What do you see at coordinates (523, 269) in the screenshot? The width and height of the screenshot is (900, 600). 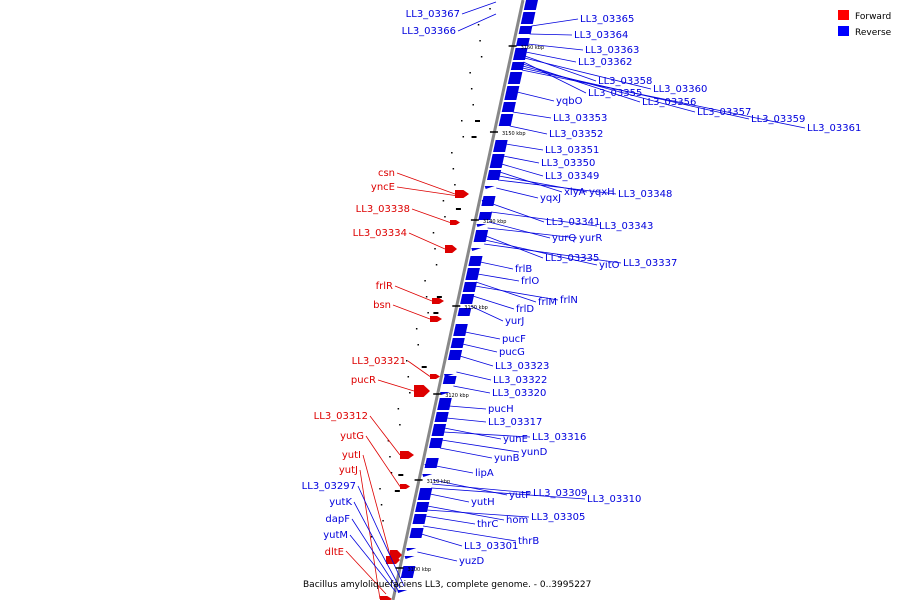 I see `gene-label-reverse: frlB` at bounding box center [523, 269].